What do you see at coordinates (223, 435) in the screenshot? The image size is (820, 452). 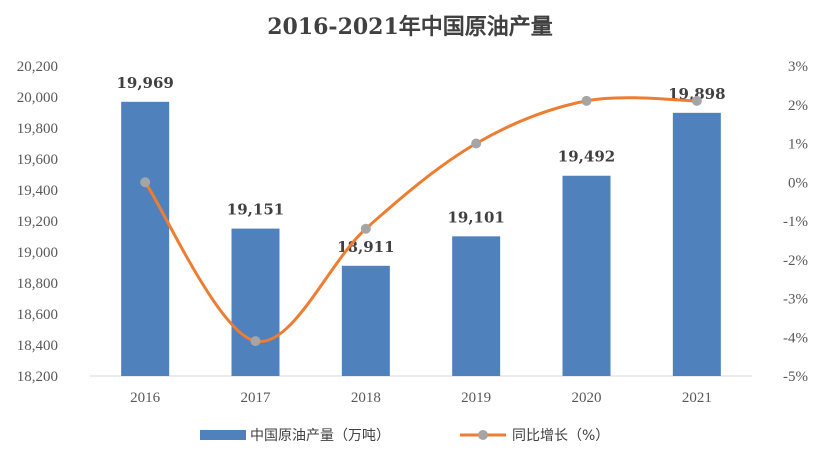 I see `legend-swatch-bar` at bounding box center [223, 435].